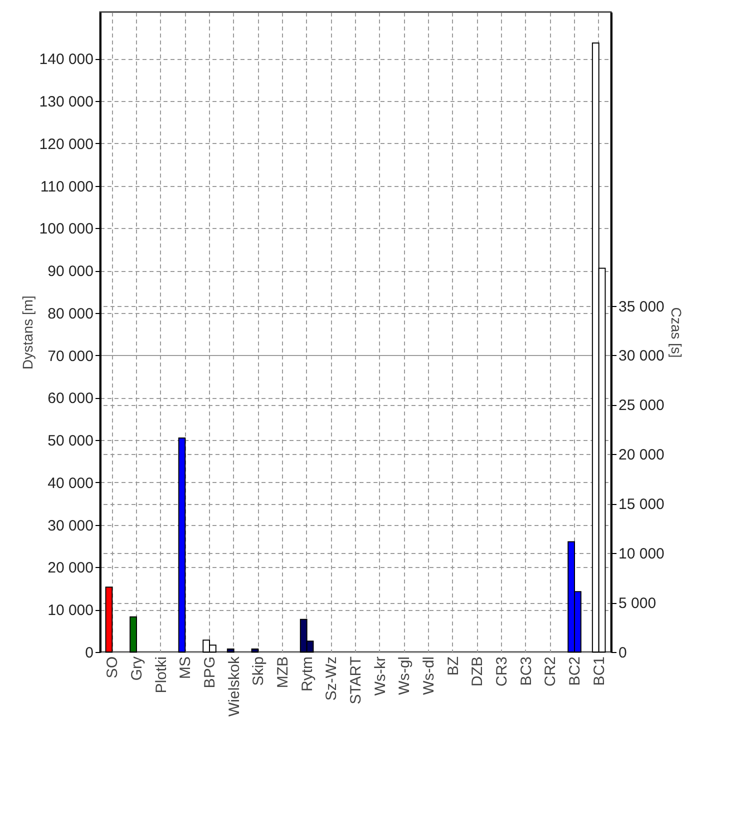 This screenshot has width=741, height=827. What do you see at coordinates (259, 671) in the screenshot?
I see `x-tick-label: Skip` at bounding box center [259, 671].